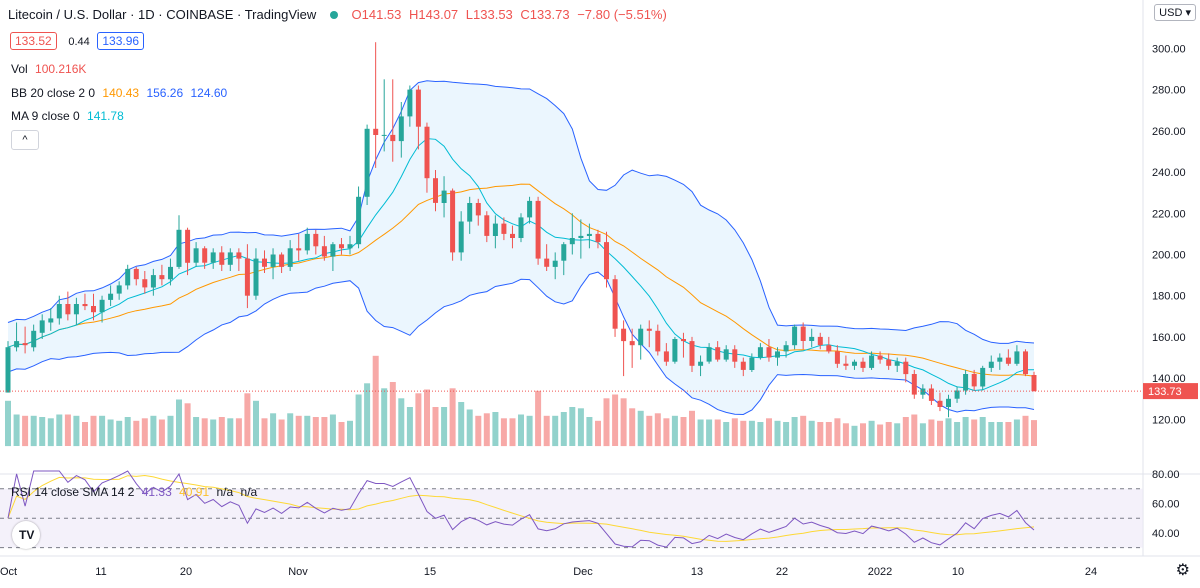 The height and width of the screenshot is (588, 1200). I want to click on price-tick-label: 180.00, so click(1169, 297).